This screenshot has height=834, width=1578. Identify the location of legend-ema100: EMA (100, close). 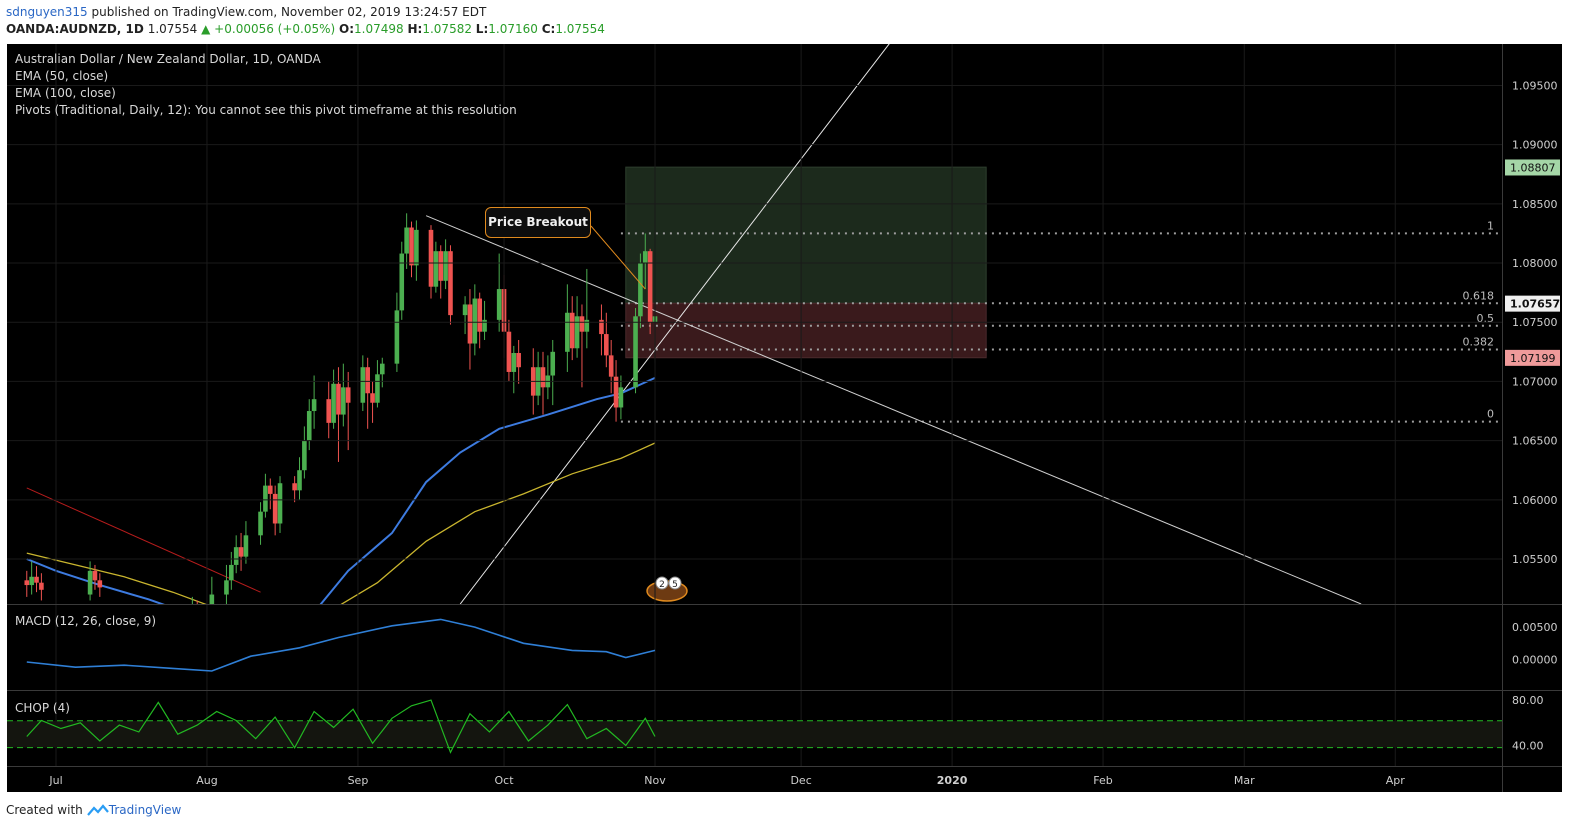
(65, 93).